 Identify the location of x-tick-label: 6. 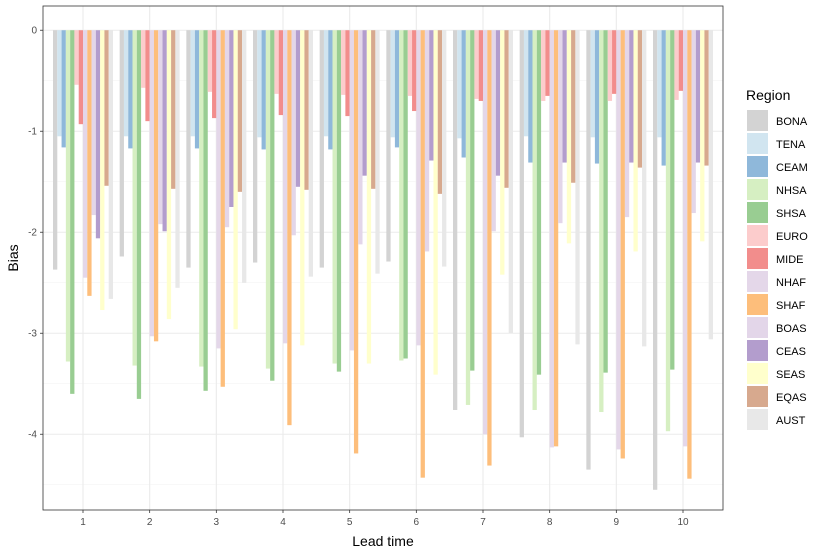
(417, 522).